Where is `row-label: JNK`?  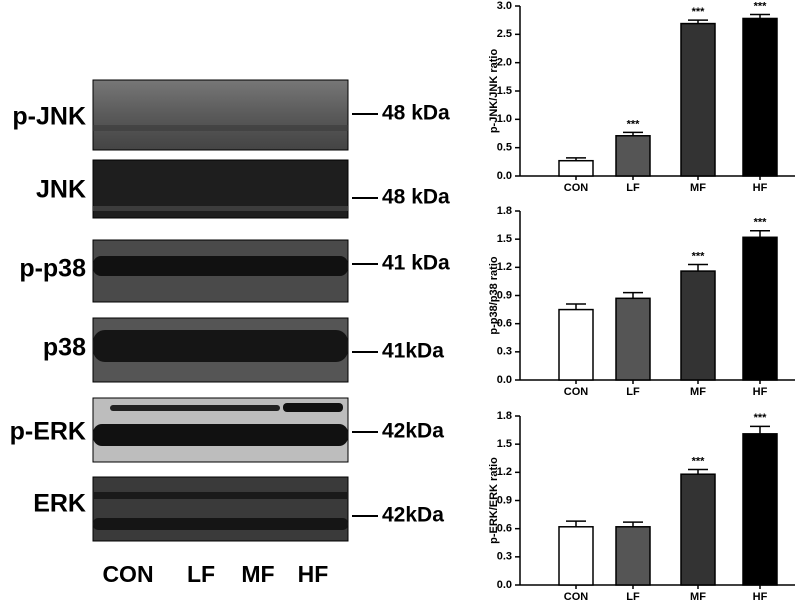 row-label: JNK is located at coordinates (61, 190).